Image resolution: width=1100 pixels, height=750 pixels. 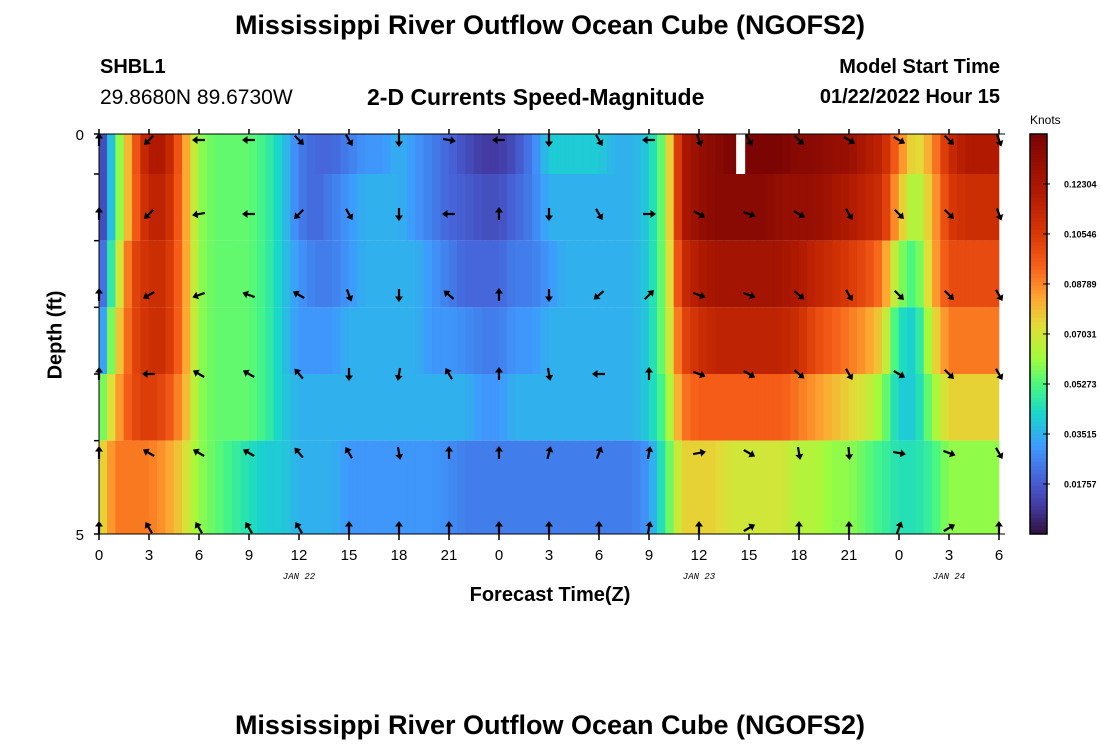 What do you see at coordinates (550, 595) in the screenshot?
I see `x-axis-label: Forecast Time(Z)` at bounding box center [550, 595].